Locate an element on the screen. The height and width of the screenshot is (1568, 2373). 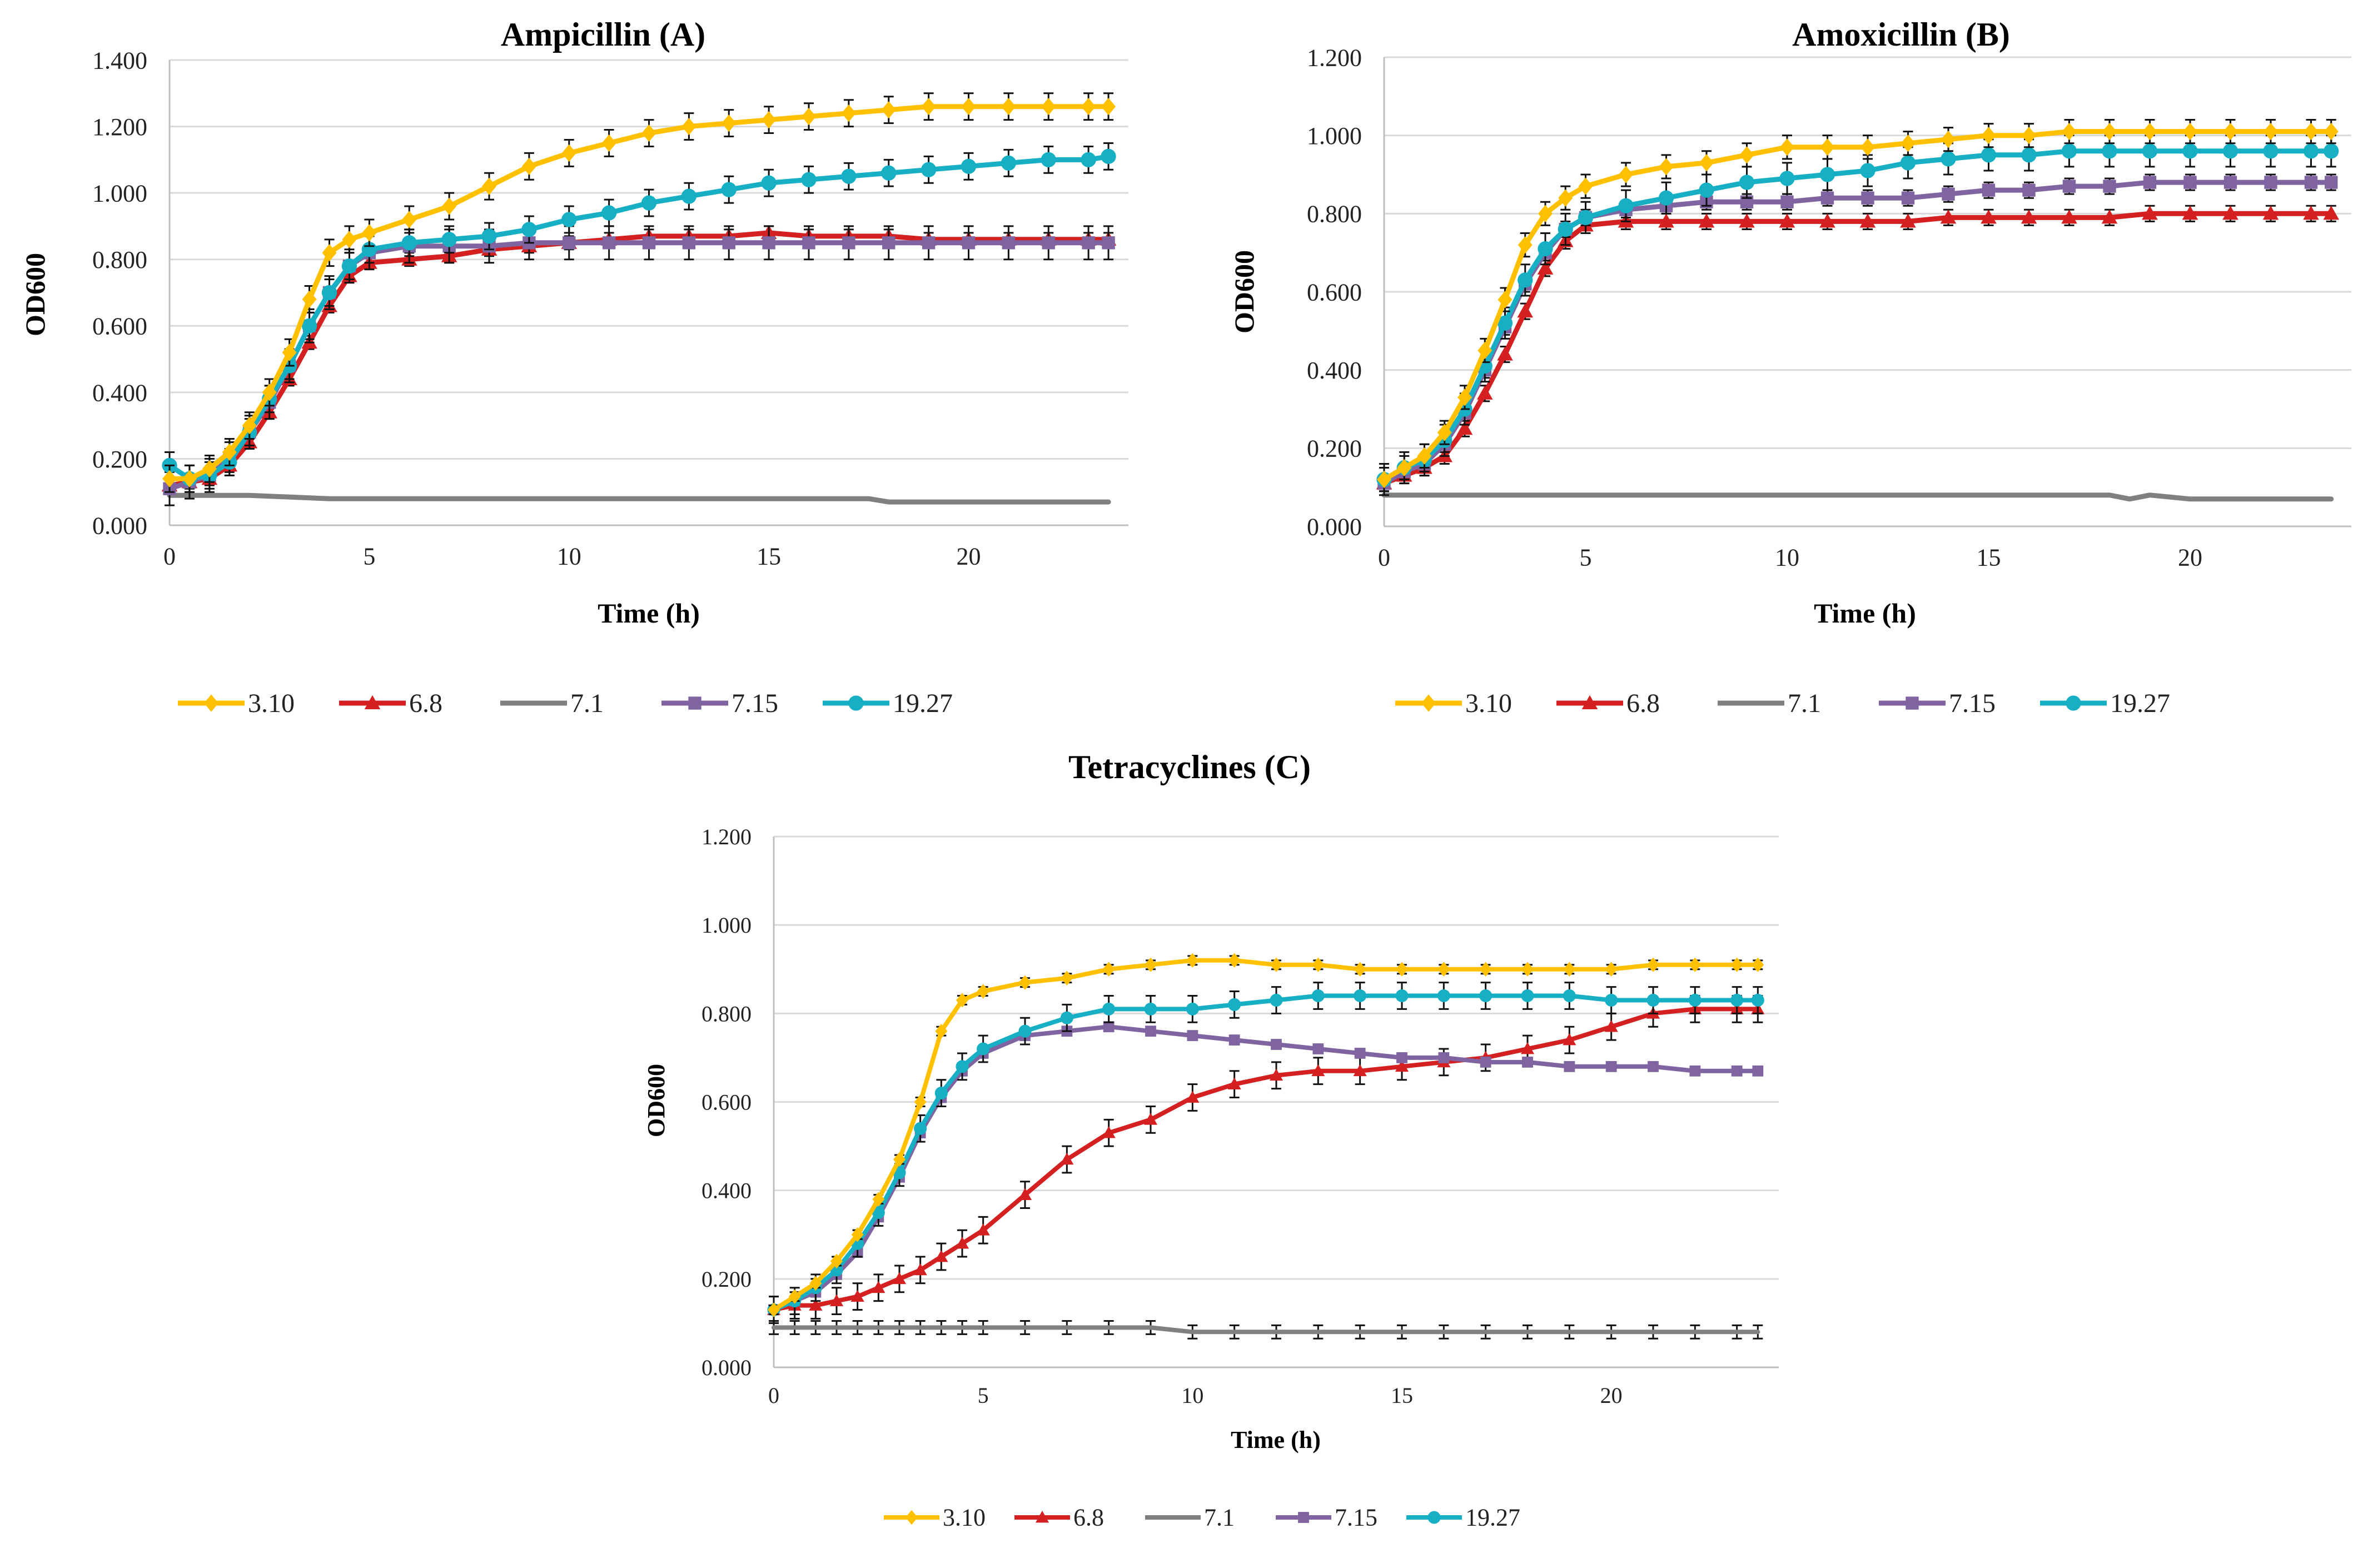
legend-label: 19.27 is located at coordinates (923, 703).